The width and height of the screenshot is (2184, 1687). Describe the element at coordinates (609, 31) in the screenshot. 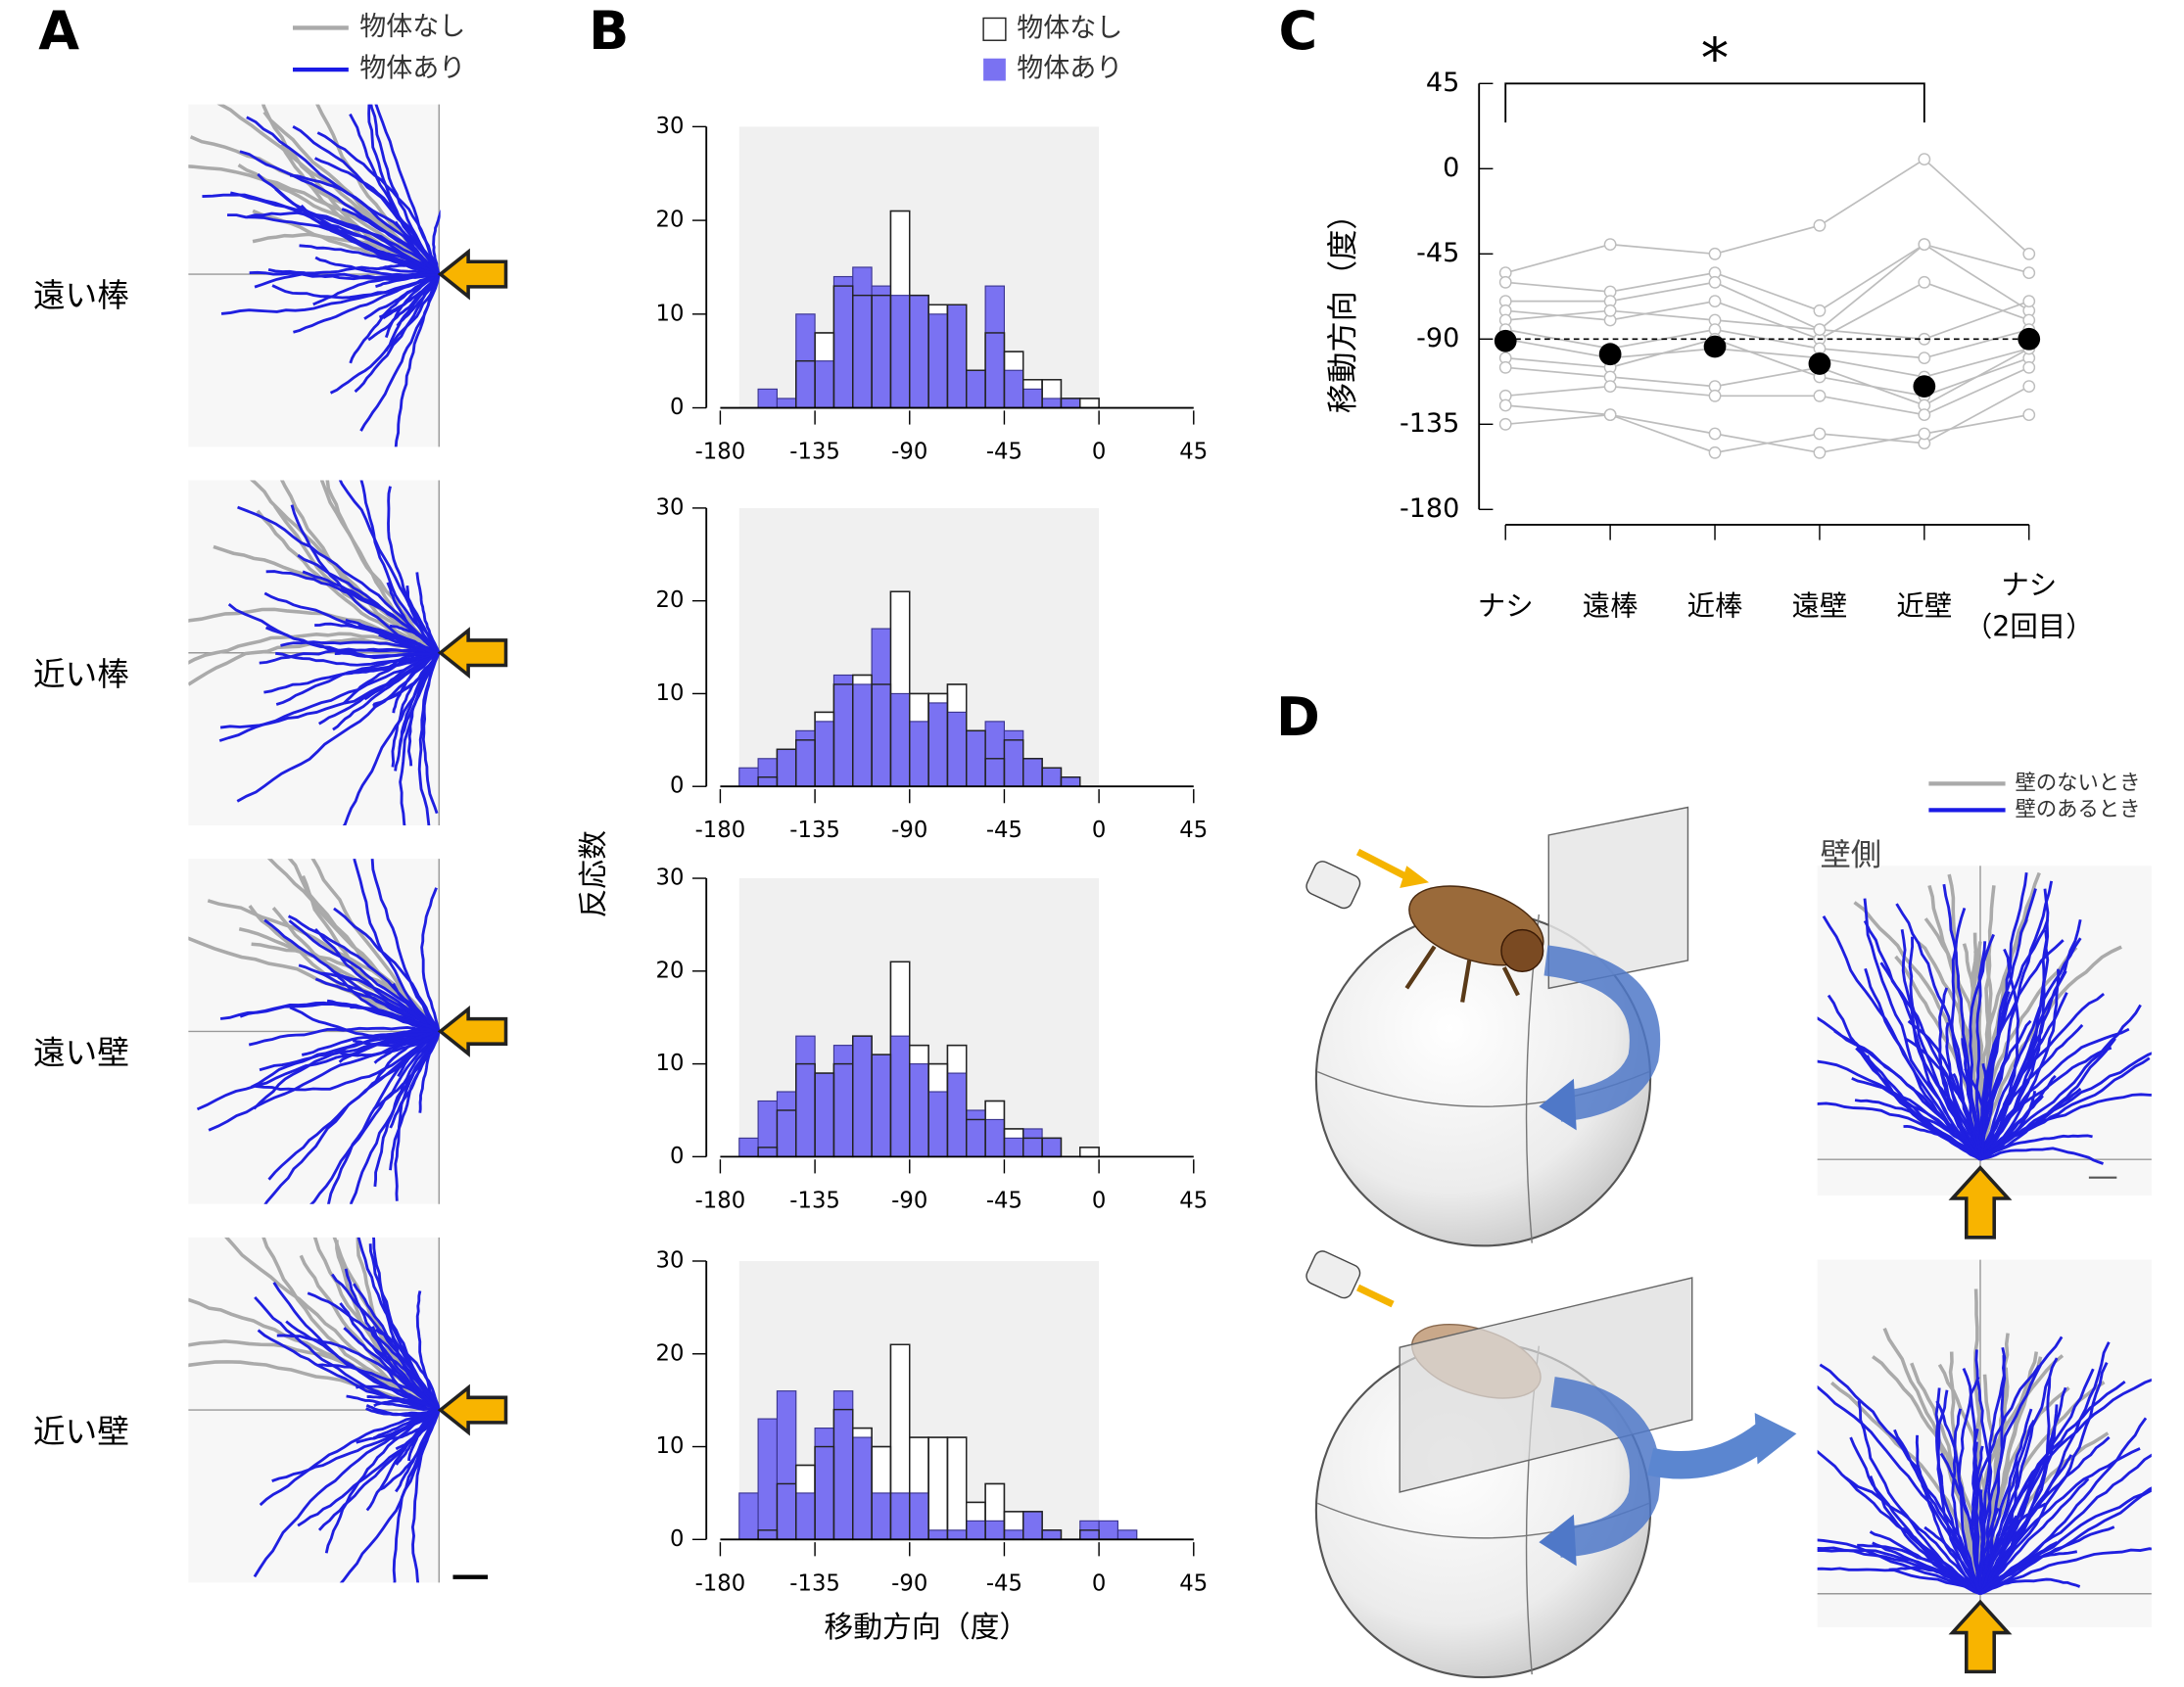

I see `panel-label: B` at that location.